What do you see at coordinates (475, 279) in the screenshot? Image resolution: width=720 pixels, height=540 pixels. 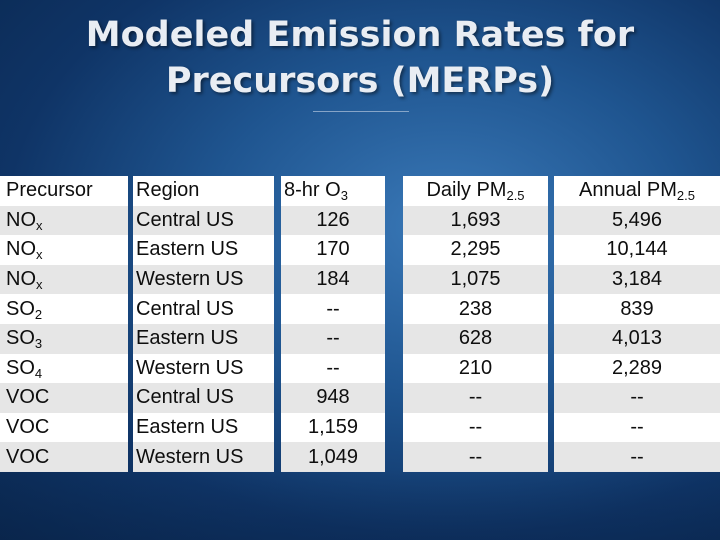 I see `cell-daily-pm25: 1,075` at bounding box center [475, 279].